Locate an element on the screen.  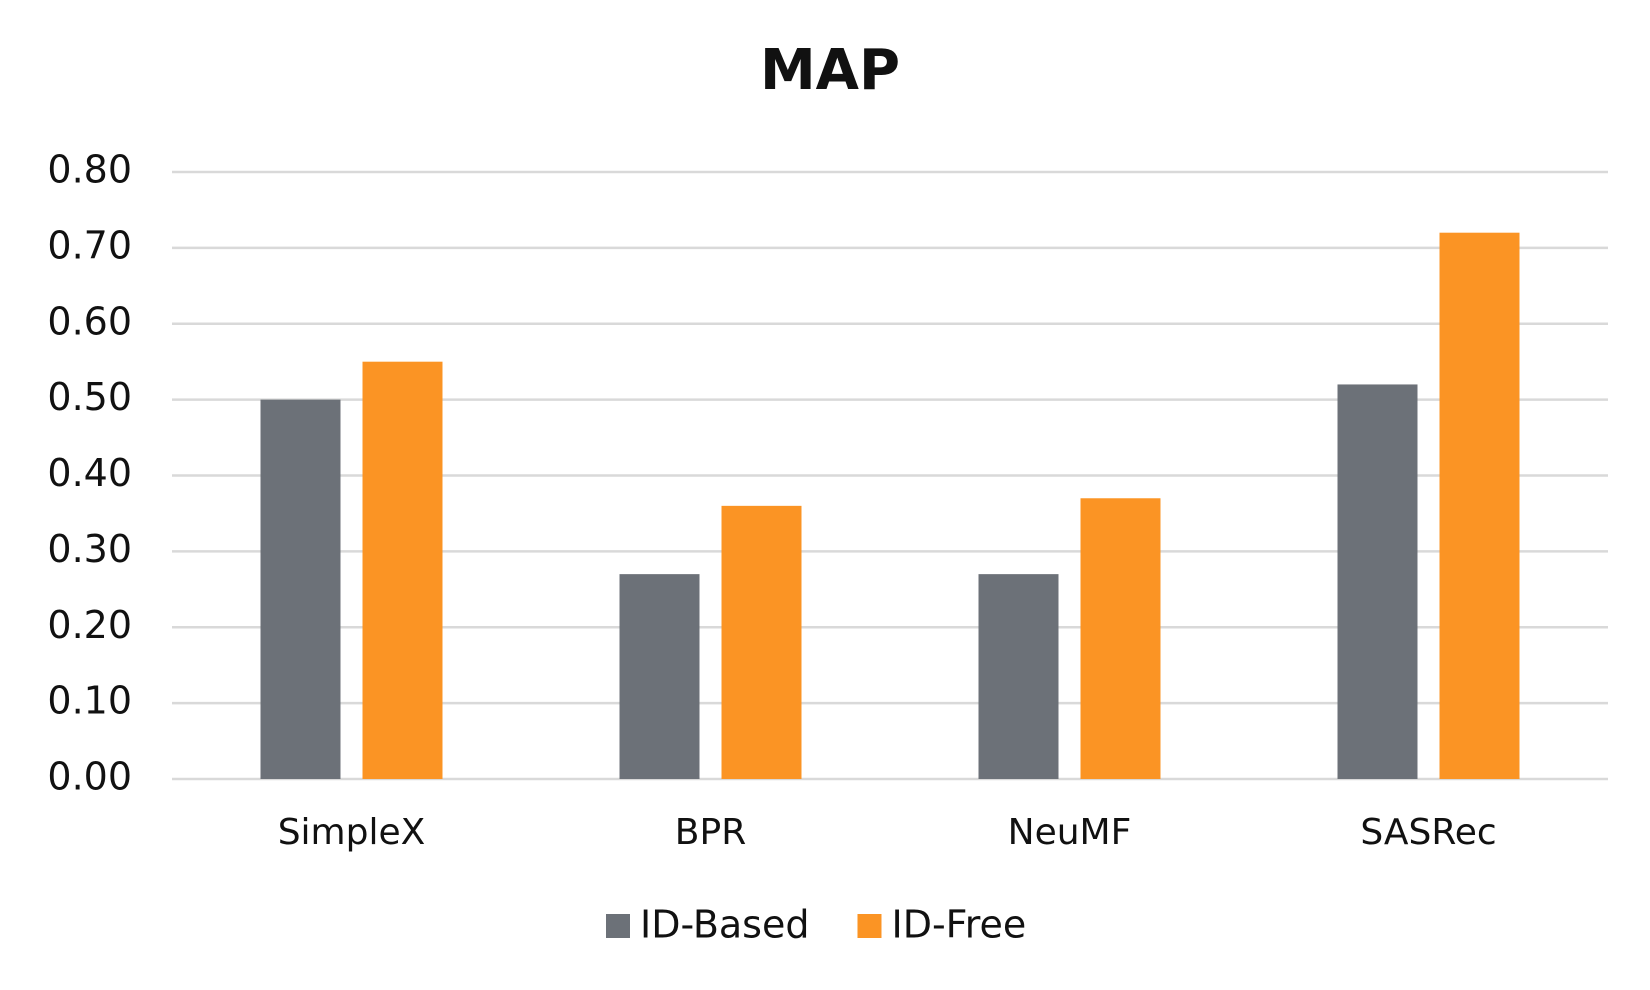
x-tick-label: SimpleX is located at coordinates (352, 832).